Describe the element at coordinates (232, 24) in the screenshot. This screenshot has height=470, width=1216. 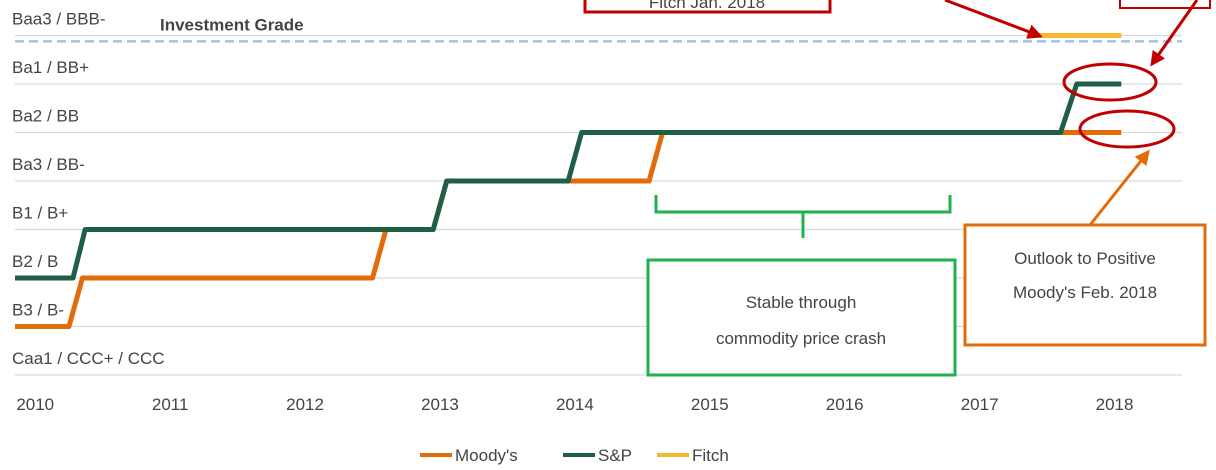
I see `threshold-label: Investment Grade` at that location.